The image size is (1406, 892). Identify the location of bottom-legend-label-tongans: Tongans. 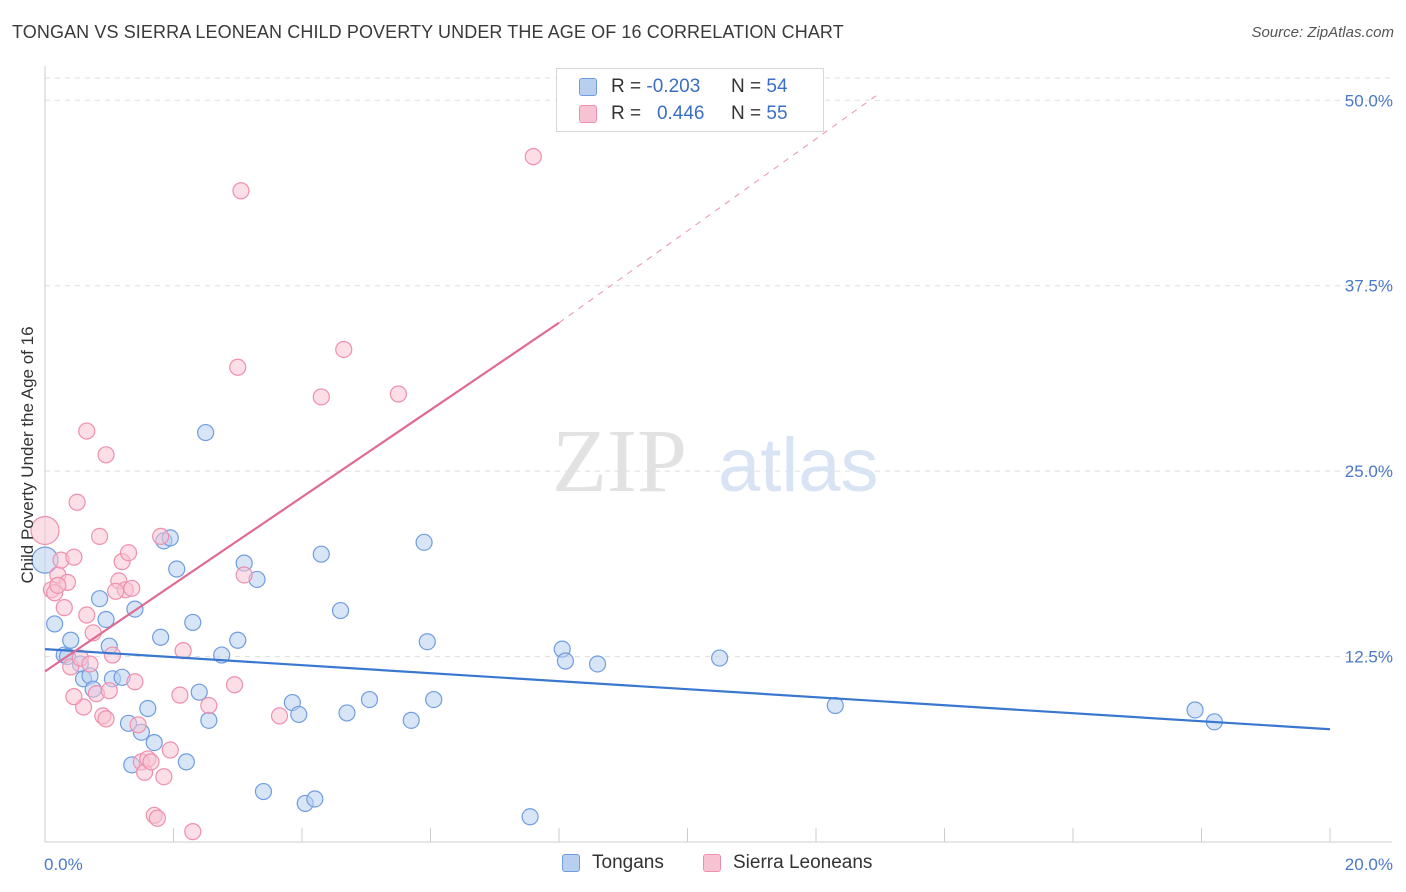
(628, 862).